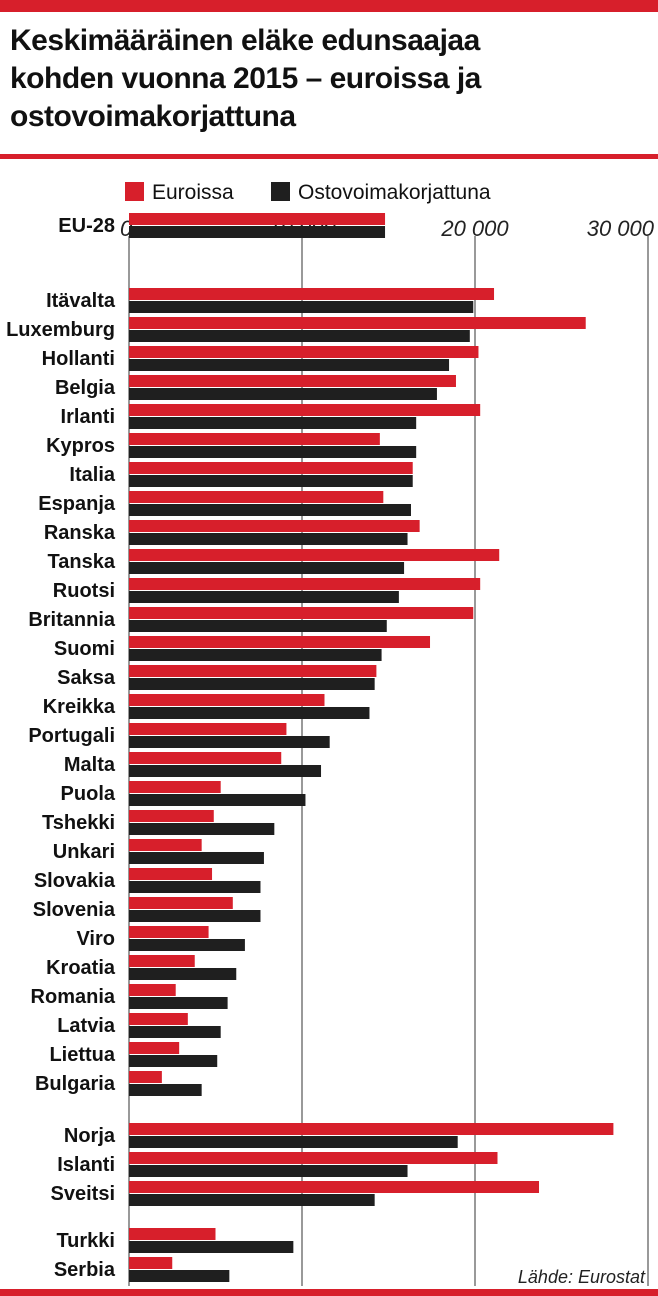 Image resolution: width=658 pixels, height=1296 pixels. I want to click on bar-ostovoima-unkari, so click(196, 858).